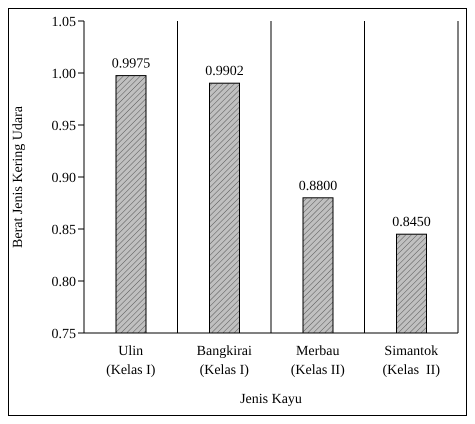  I want to click on y-tick-label: 0.90, so click(64, 178).